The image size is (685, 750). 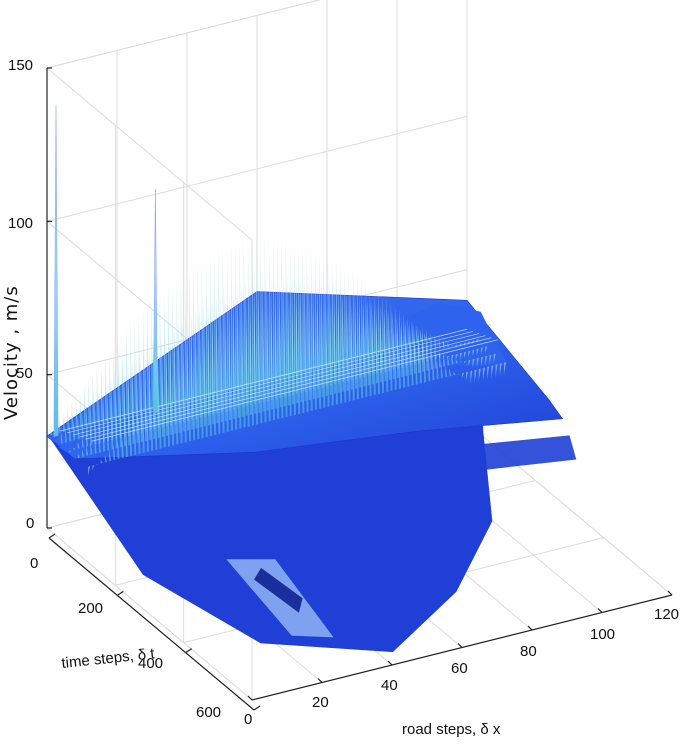 What do you see at coordinates (208, 712) in the screenshot?
I see `t-tick-600: 600` at bounding box center [208, 712].